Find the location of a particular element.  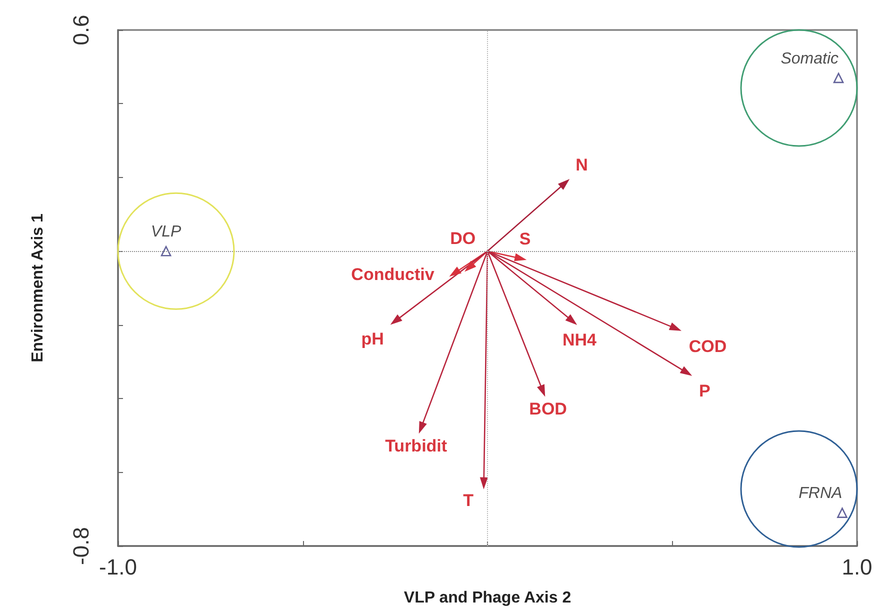

x-tick-label: -1.0 is located at coordinates (118, 567).